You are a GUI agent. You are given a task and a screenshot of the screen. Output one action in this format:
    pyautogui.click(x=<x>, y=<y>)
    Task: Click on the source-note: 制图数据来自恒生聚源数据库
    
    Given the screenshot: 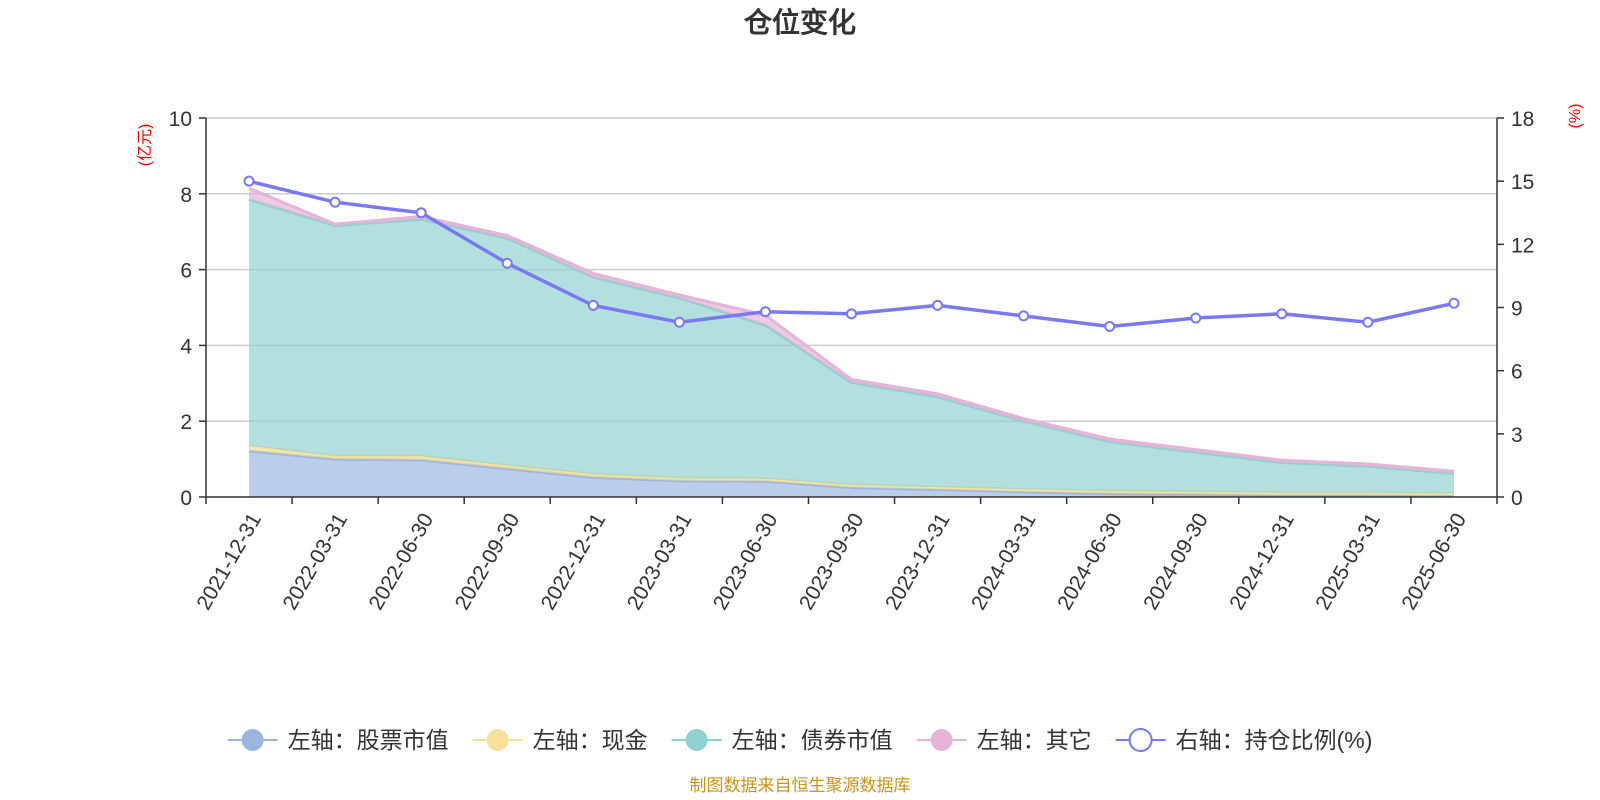 What is the action you would take?
    pyautogui.click(x=800, y=785)
    